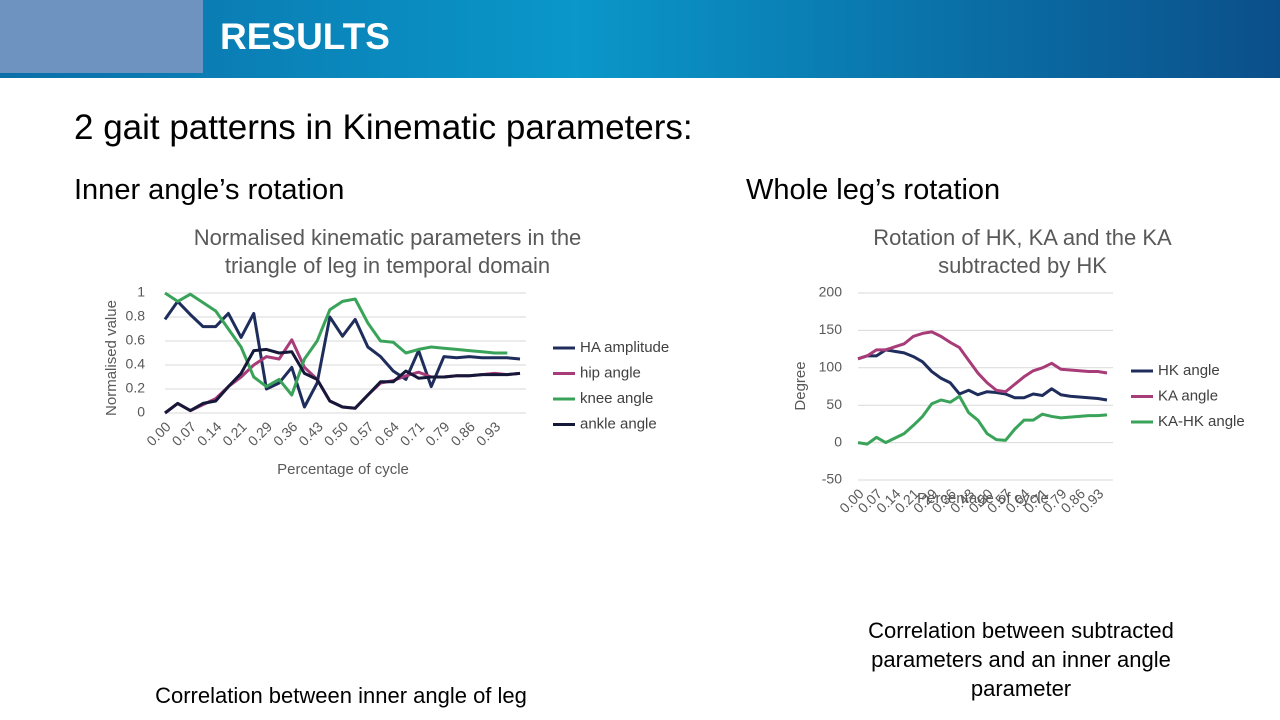 The image size is (1280, 720). I want to click on legend-label: KA angle, so click(1188, 395).